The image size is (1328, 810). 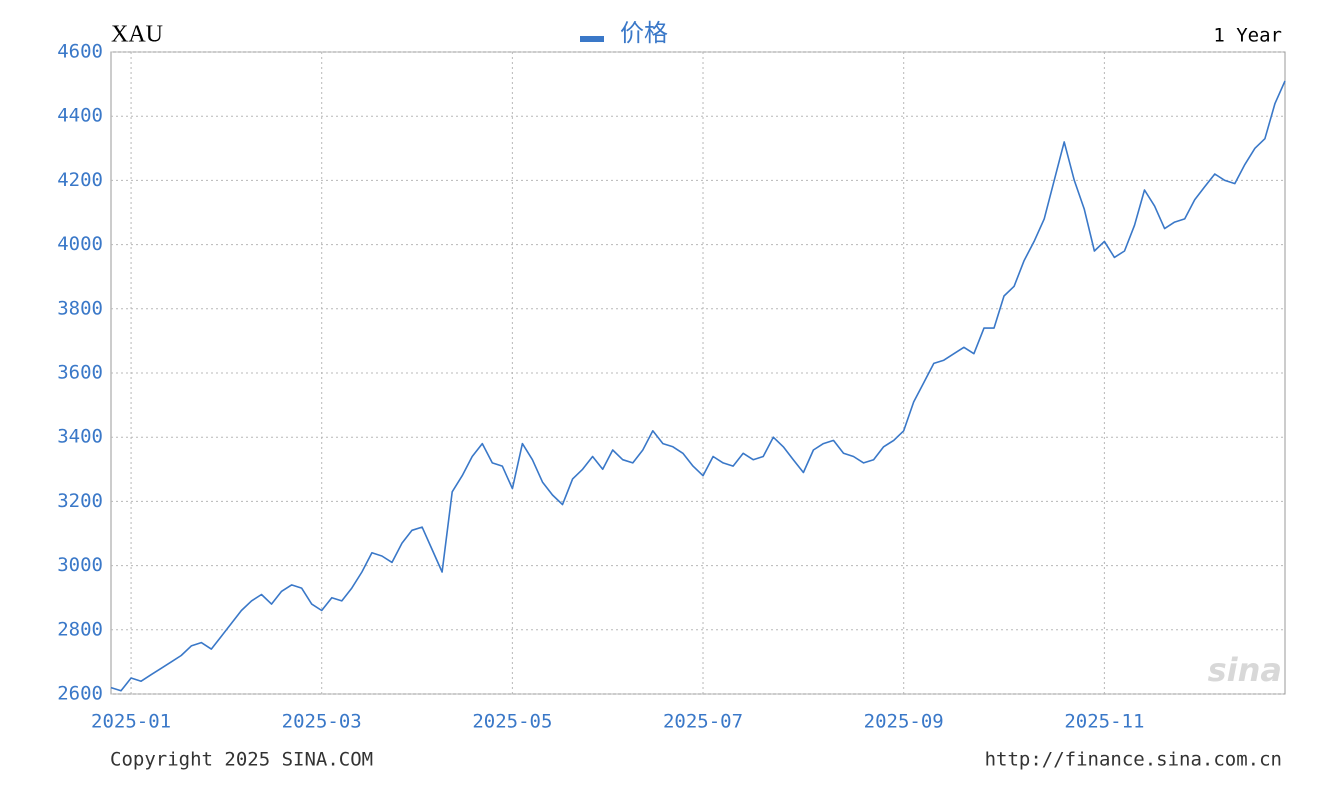 I want to click on y-tick-label: 3200, so click(x=80, y=501).